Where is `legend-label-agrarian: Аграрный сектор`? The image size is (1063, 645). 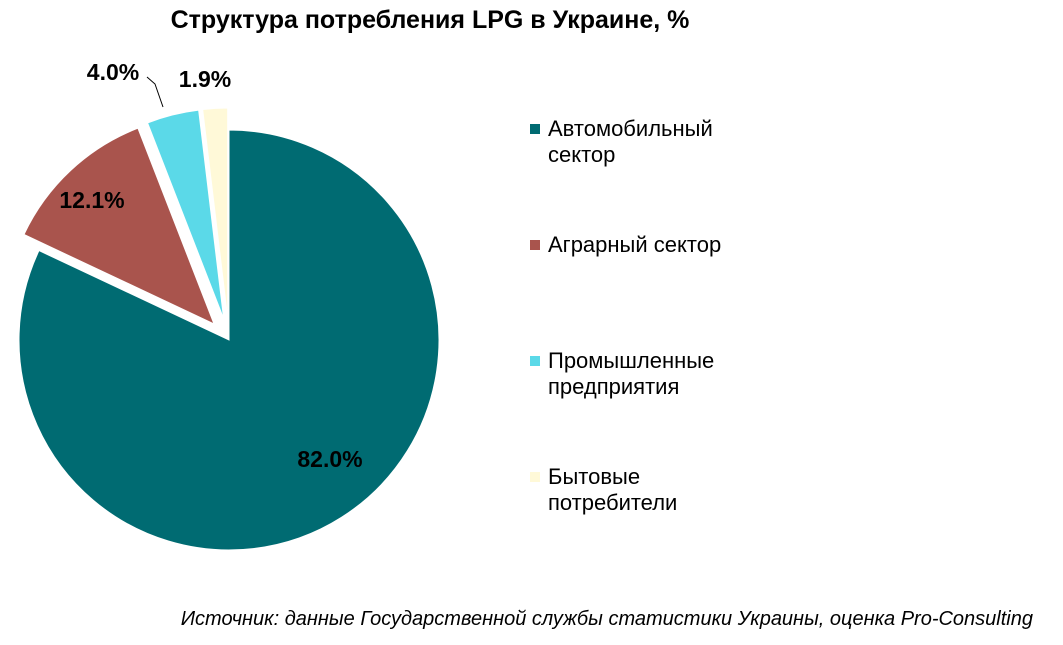
legend-label-agrarian: Аграрный сектор is located at coordinates (635, 244).